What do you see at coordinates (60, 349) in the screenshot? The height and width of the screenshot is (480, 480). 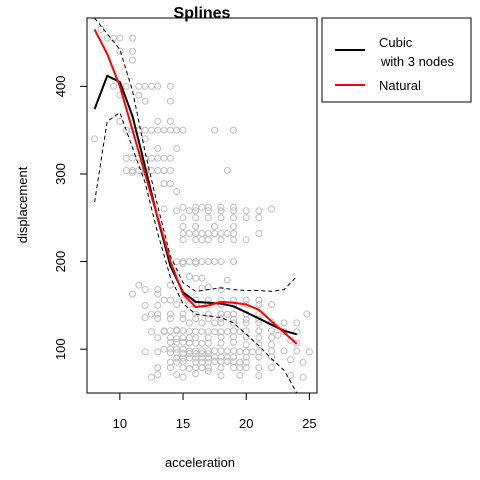 I see `y-tick-label: 100` at bounding box center [60, 349].